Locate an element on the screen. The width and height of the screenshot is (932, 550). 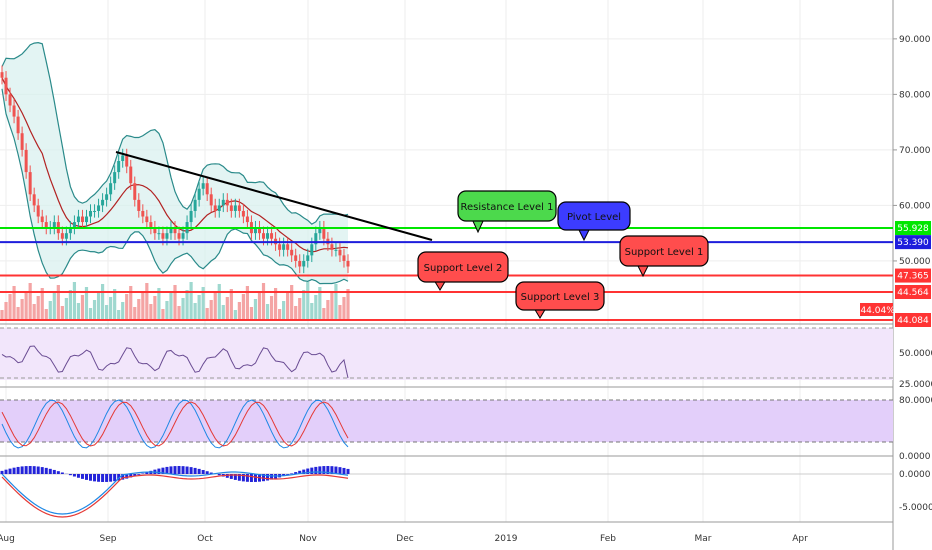
rsi-band is located at coordinates (446, 354).